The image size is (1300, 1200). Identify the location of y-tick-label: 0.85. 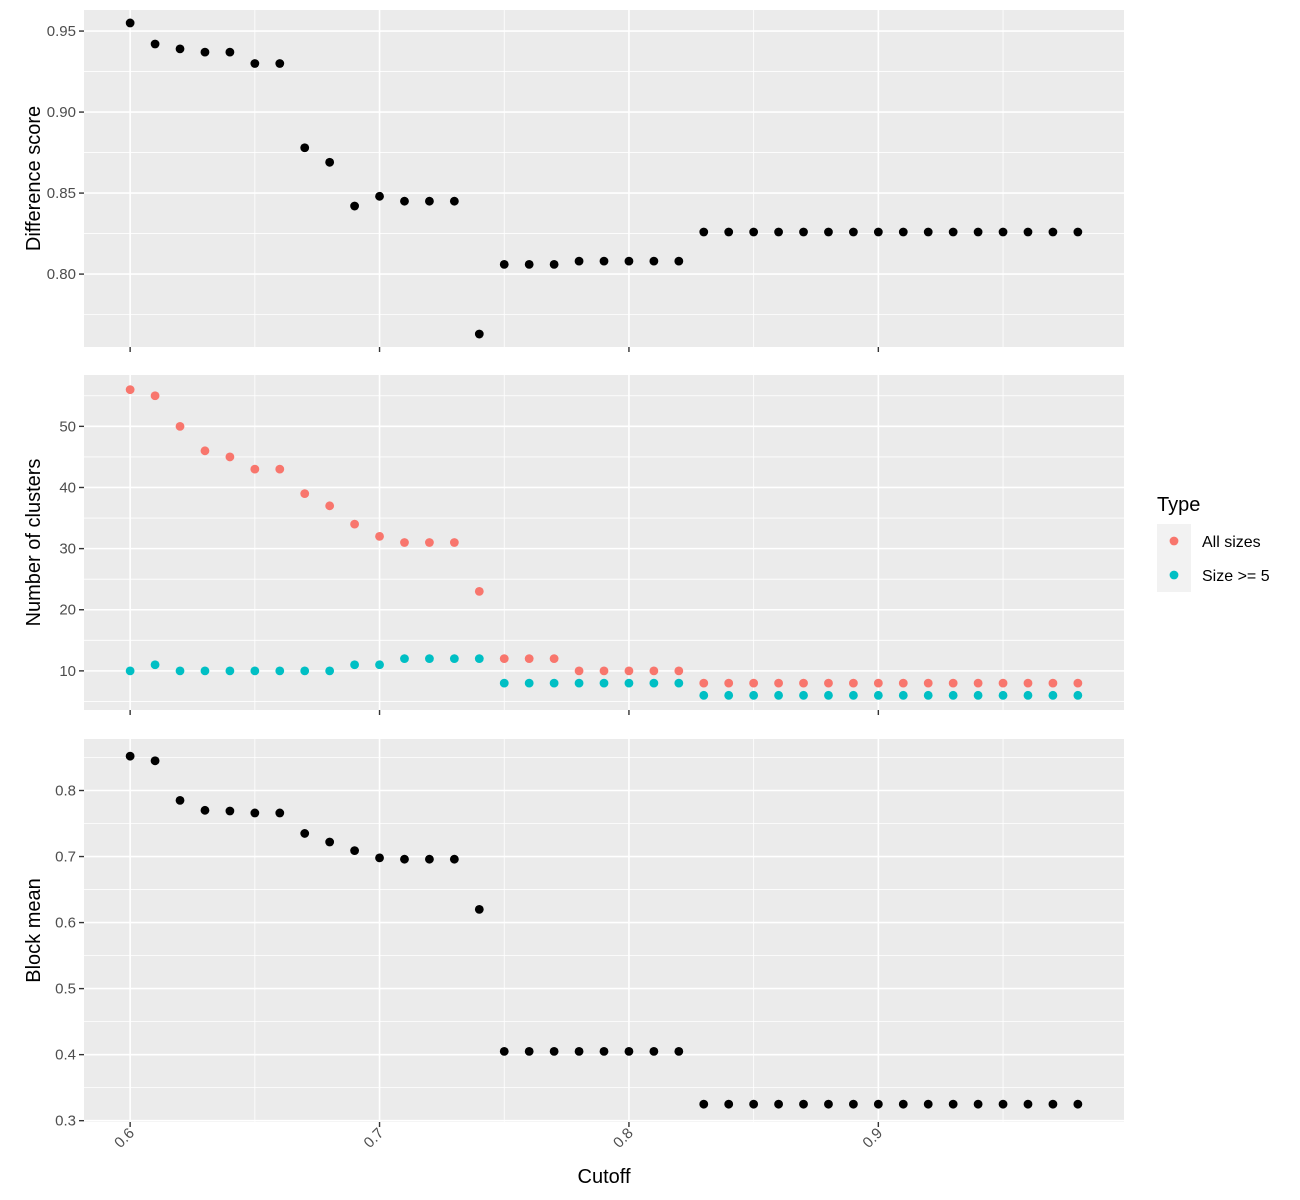
(61, 193).